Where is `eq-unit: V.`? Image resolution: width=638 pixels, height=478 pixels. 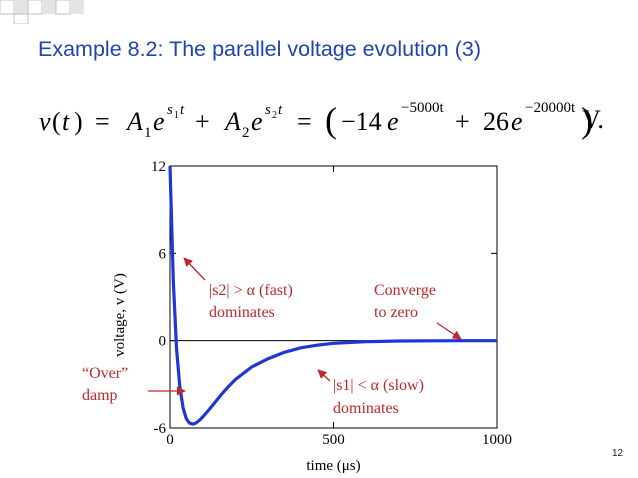
eq-unit: V. is located at coordinates (593, 119).